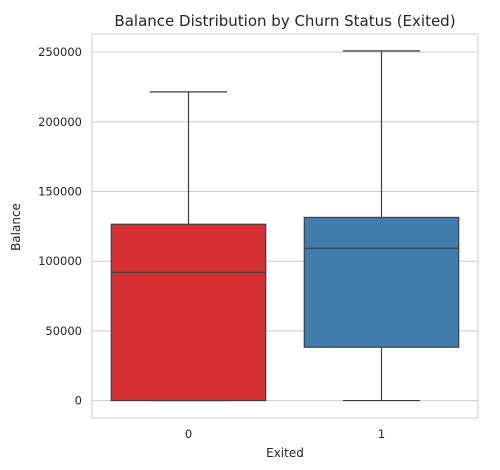 Image resolution: width=500 pixels, height=470 pixels. Describe the element at coordinates (285, 453) in the screenshot. I see `x-axis-label: Exited` at that location.